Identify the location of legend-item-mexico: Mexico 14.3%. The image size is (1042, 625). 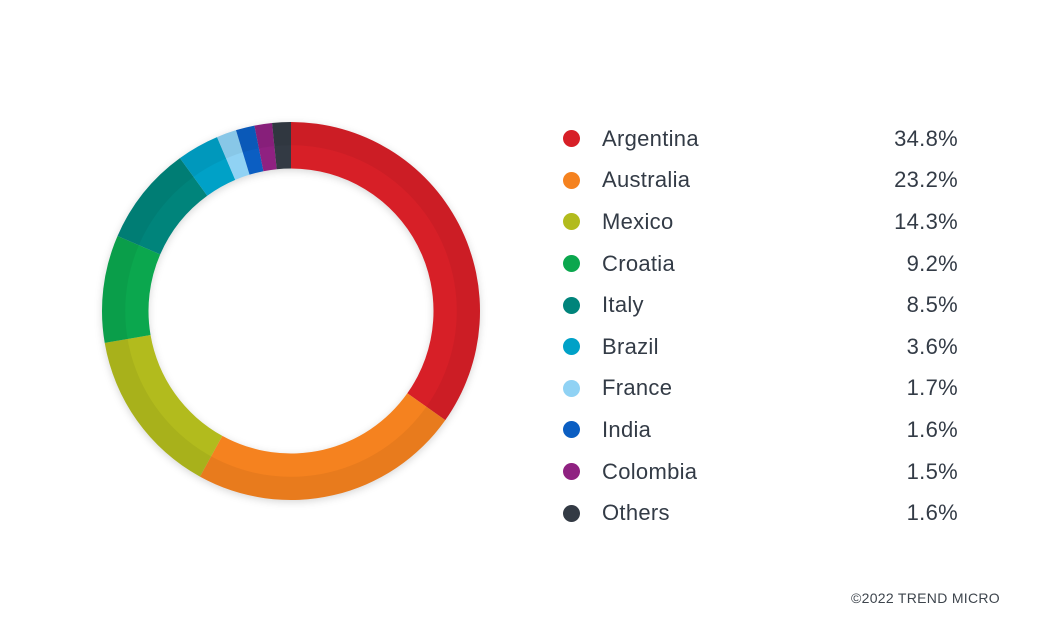
(760, 222).